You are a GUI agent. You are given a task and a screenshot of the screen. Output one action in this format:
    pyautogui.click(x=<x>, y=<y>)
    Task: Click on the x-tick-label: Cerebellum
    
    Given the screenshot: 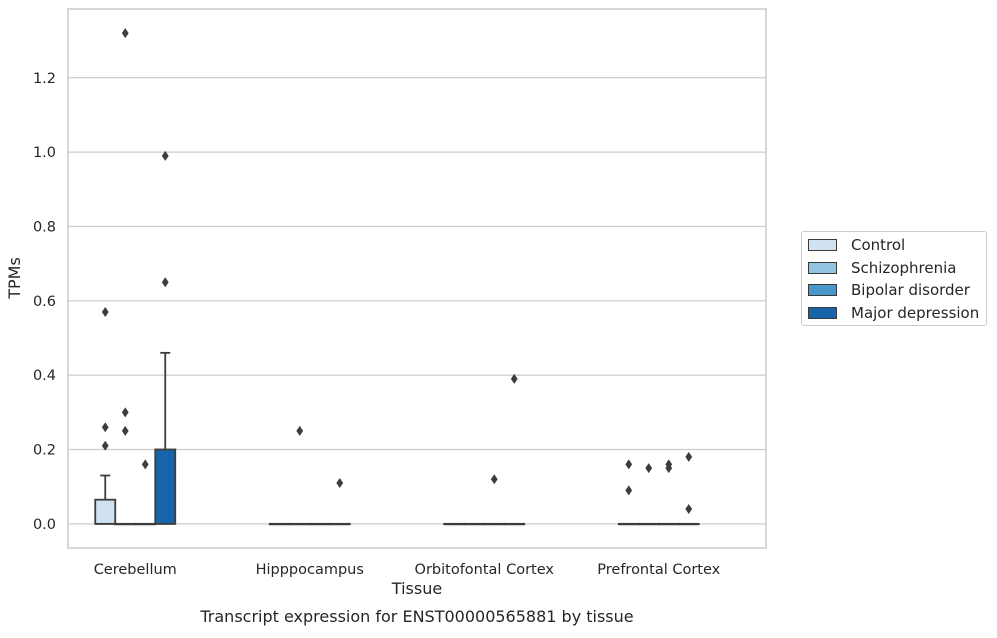 What is the action you would take?
    pyautogui.click(x=135, y=570)
    